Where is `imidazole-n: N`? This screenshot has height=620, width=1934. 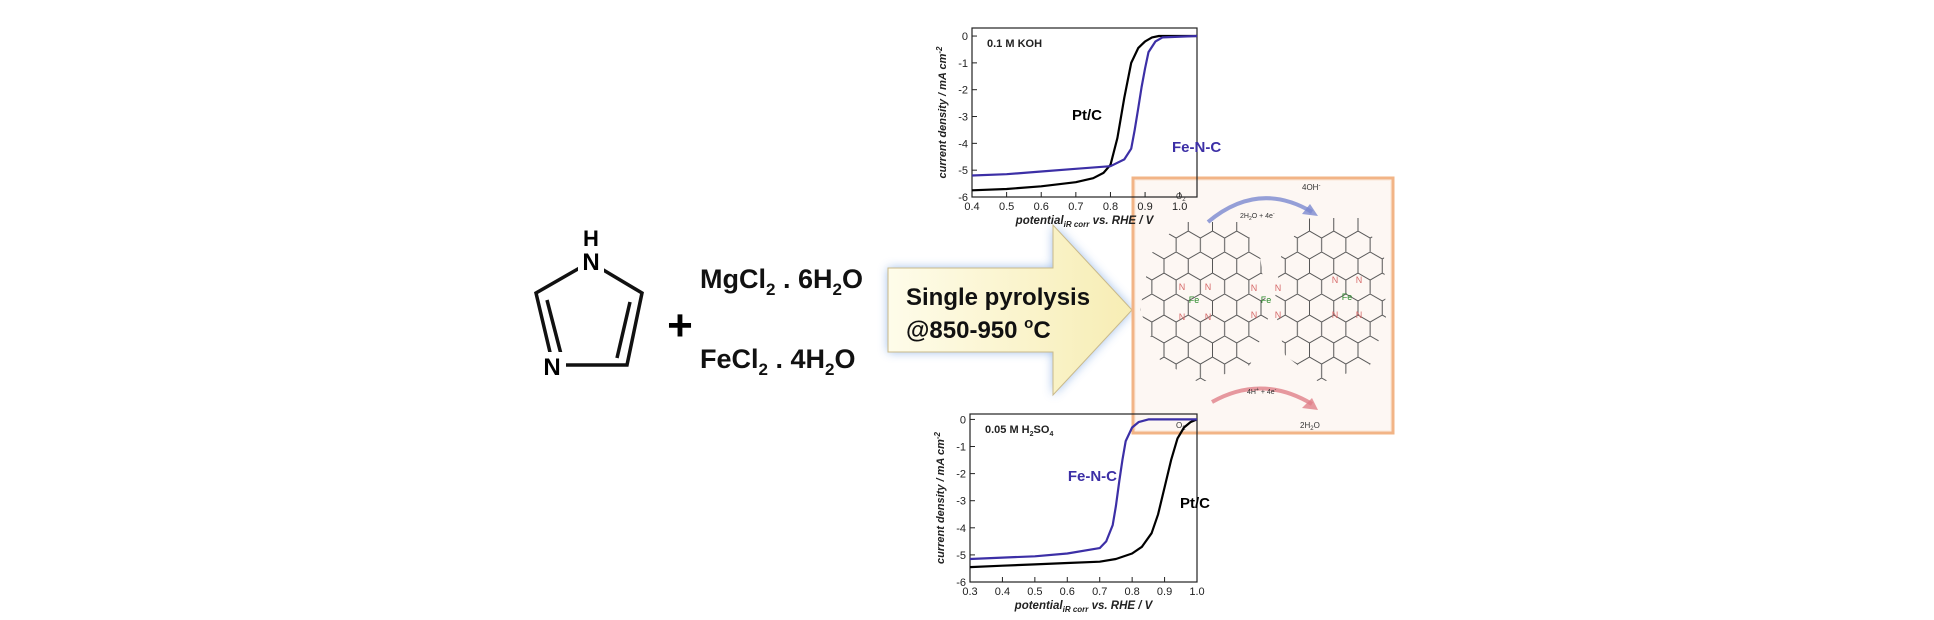
imidazole-n: N is located at coordinates (551, 367).